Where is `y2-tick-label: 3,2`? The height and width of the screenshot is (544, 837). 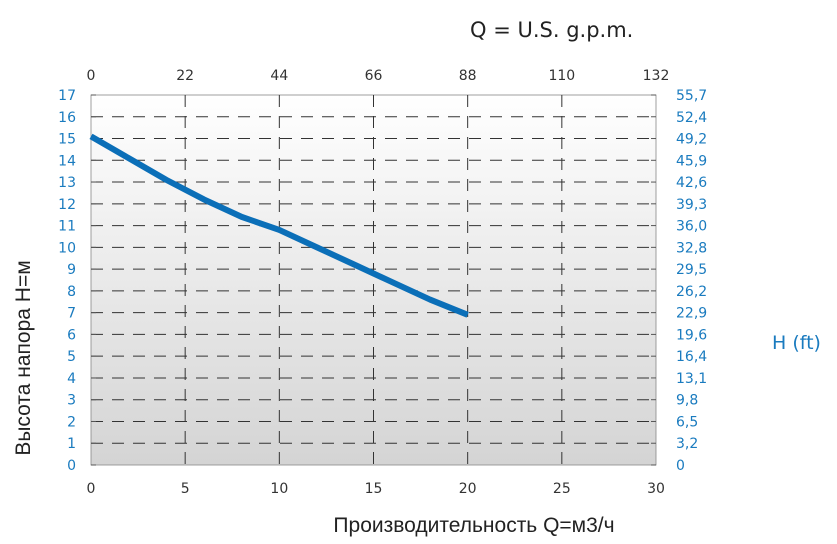 y2-tick-label: 3,2 is located at coordinates (687, 444).